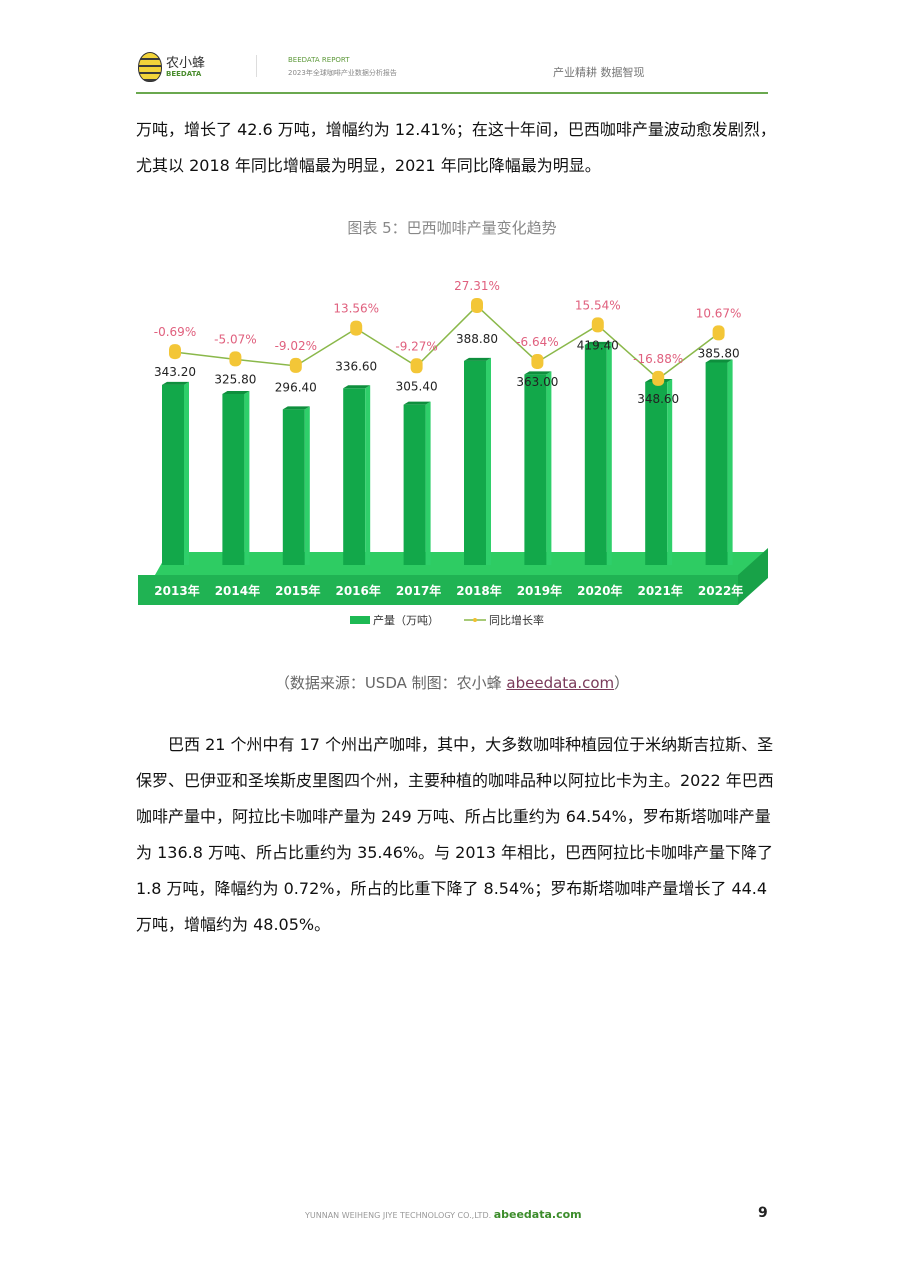 The image size is (904, 1280). Describe the element at coordinates (235, 339) in the screenshot. I see `growth-label: -5.07%` at that location.